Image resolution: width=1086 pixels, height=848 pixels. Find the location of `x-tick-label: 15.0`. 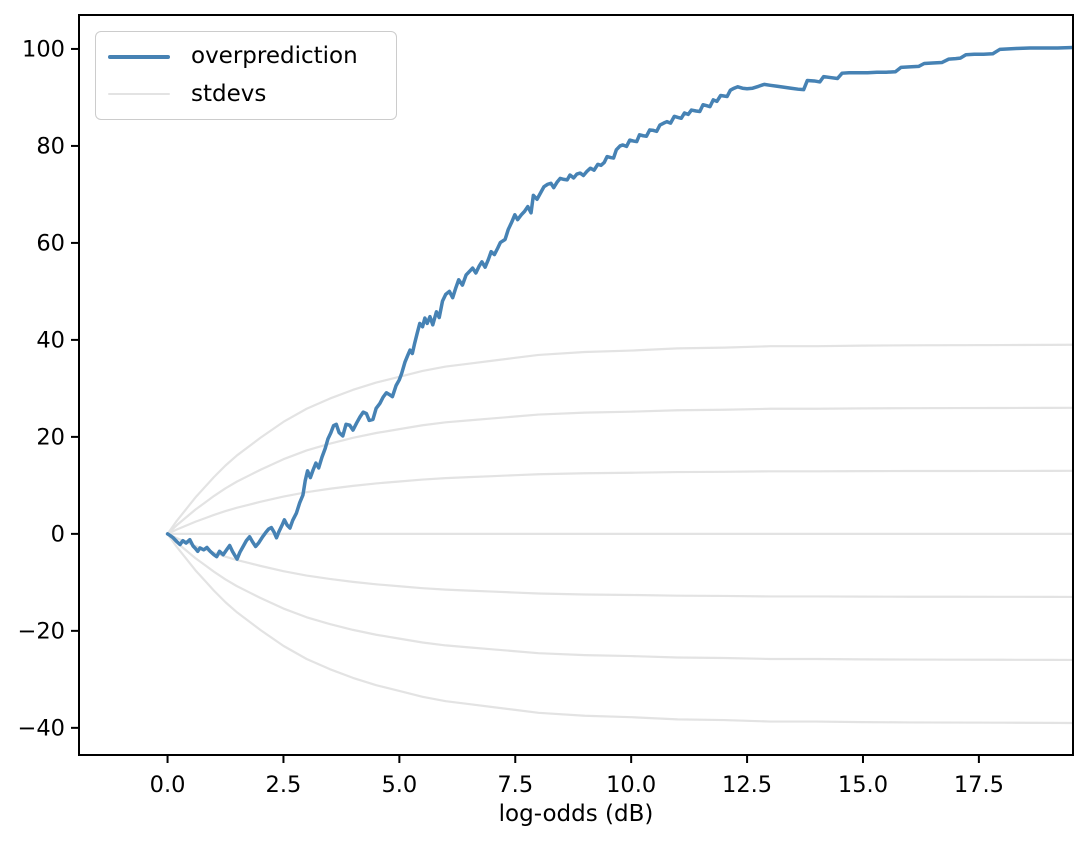

x-tick-label: 15.0 is located at coordinates (863, 785).